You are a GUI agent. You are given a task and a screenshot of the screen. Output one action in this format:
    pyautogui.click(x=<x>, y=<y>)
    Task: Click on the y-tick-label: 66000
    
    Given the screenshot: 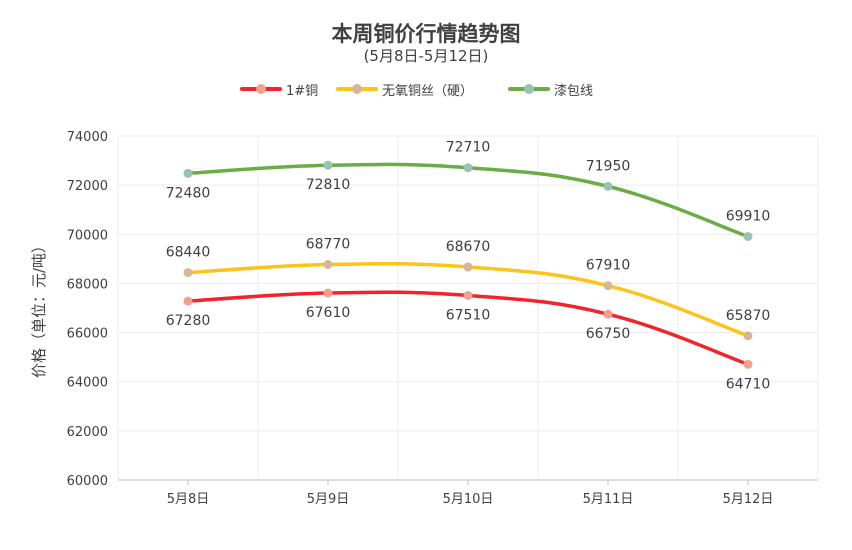 What is the action you would take?
    pyautogui.click(x=87, y=334)
    